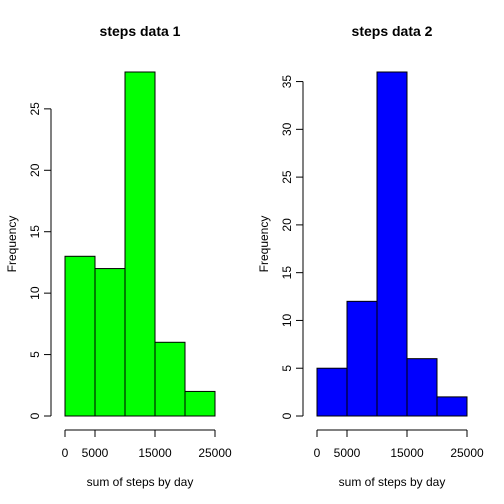  What do you see at coordinates (287, 82) in the screenshot?
I see `y-tick-label: 35` at bounding box center [287, 82].